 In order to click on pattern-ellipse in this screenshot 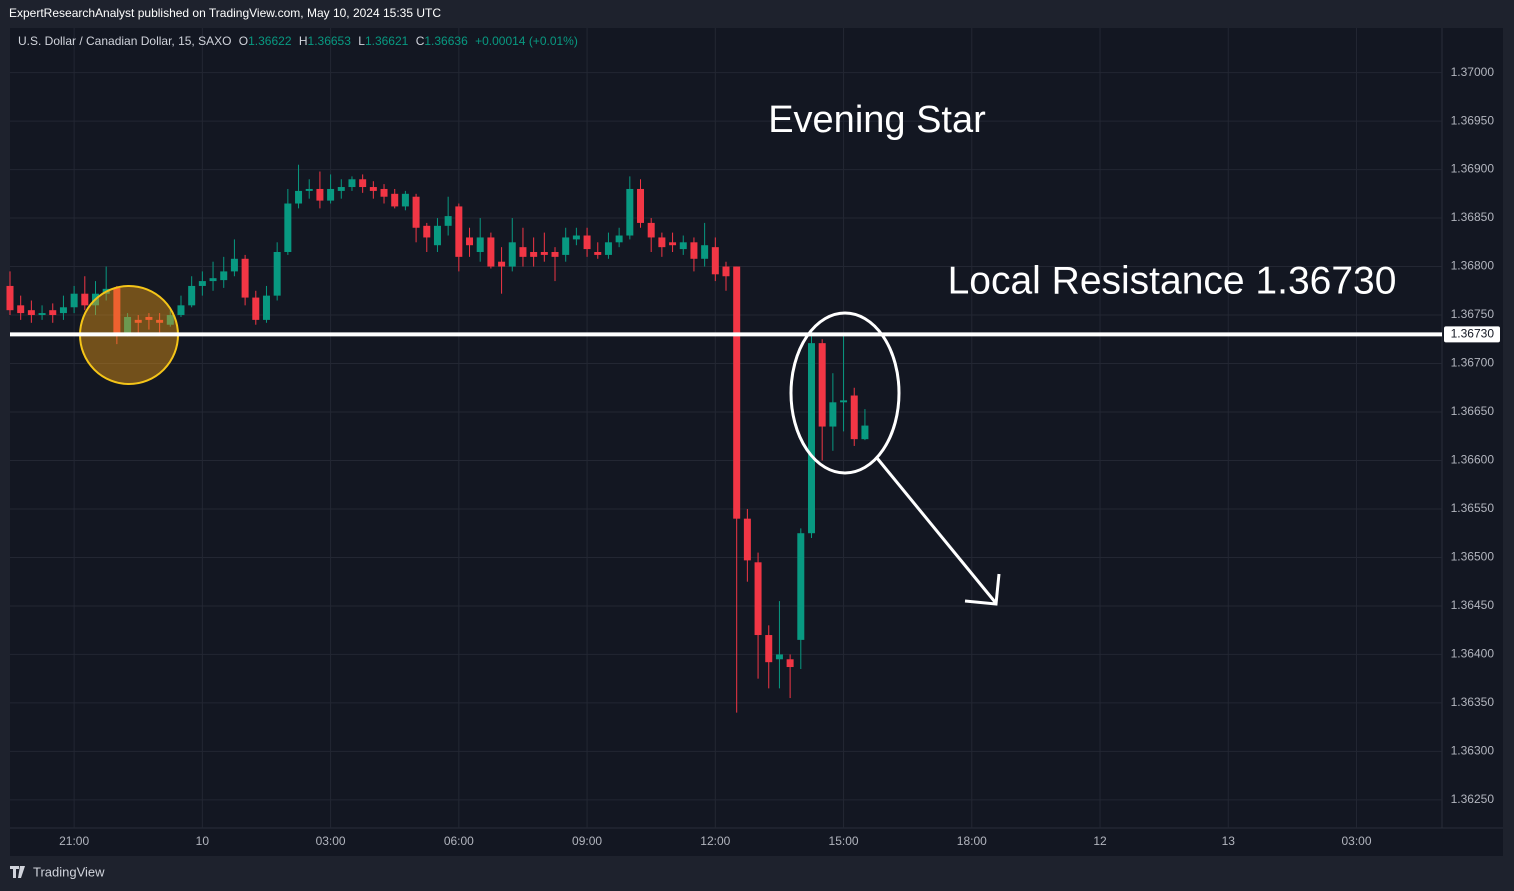, I will do `click(845, 393)`.